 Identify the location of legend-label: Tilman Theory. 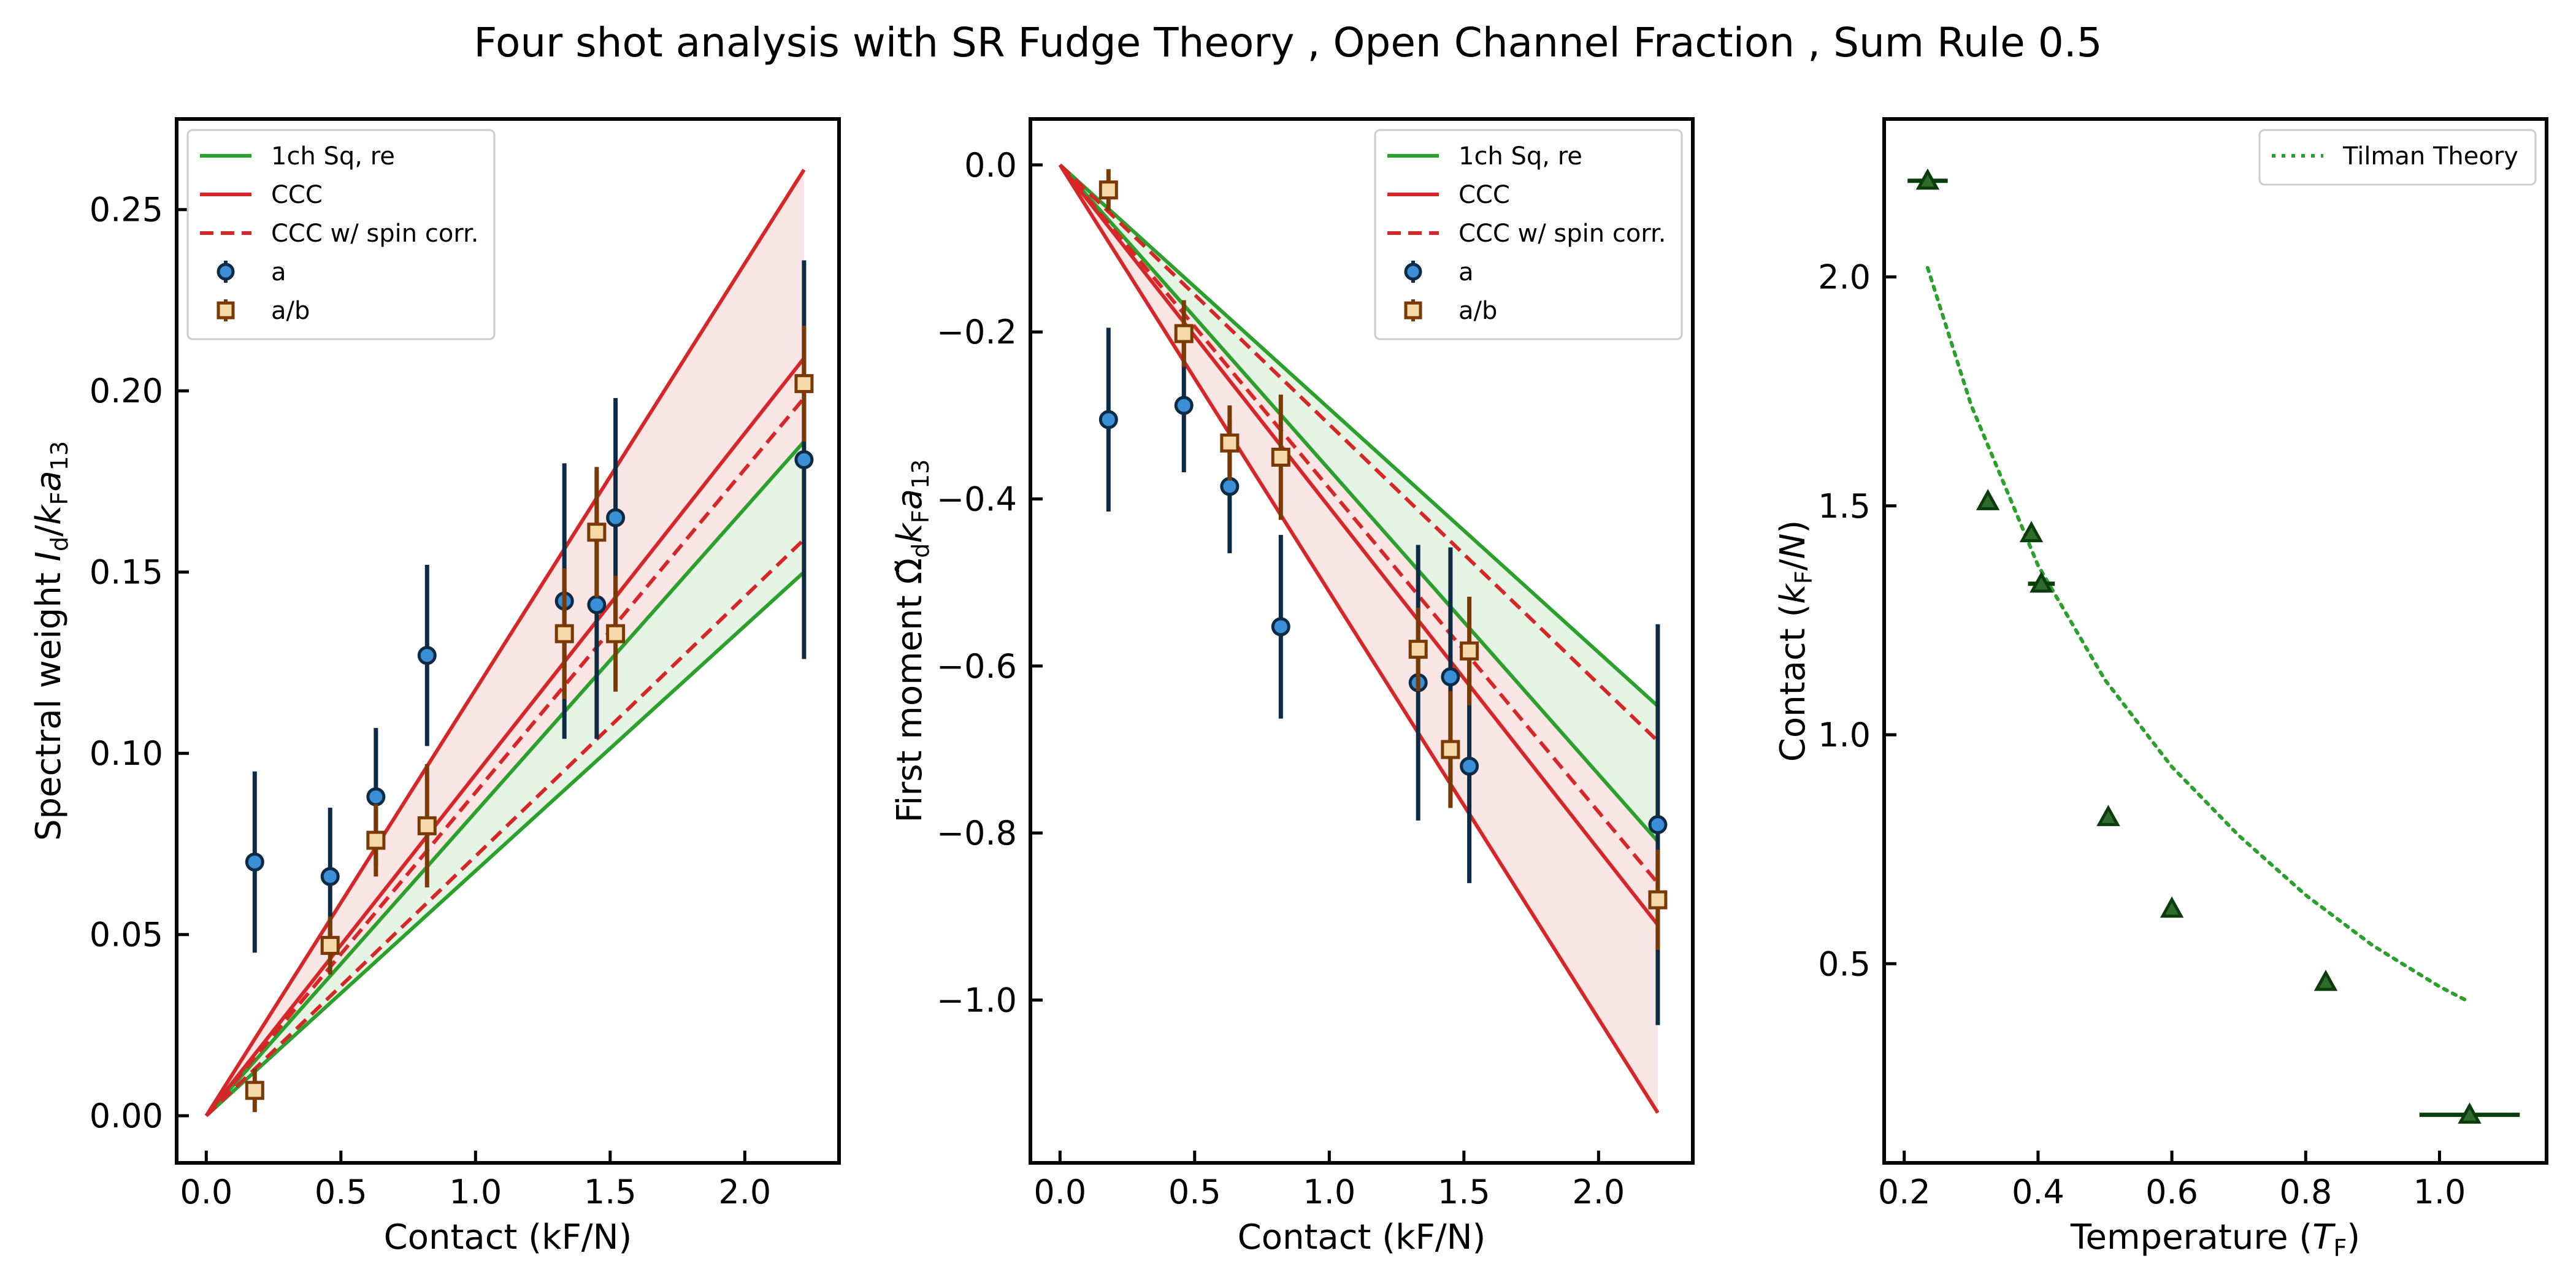
(2430, 156).